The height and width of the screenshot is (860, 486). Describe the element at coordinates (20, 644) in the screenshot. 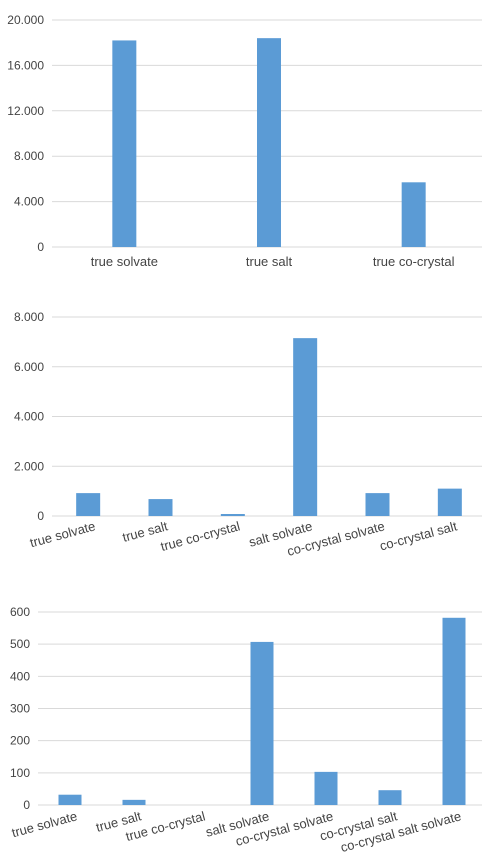

I see `y-tick-label: 500` at that location.